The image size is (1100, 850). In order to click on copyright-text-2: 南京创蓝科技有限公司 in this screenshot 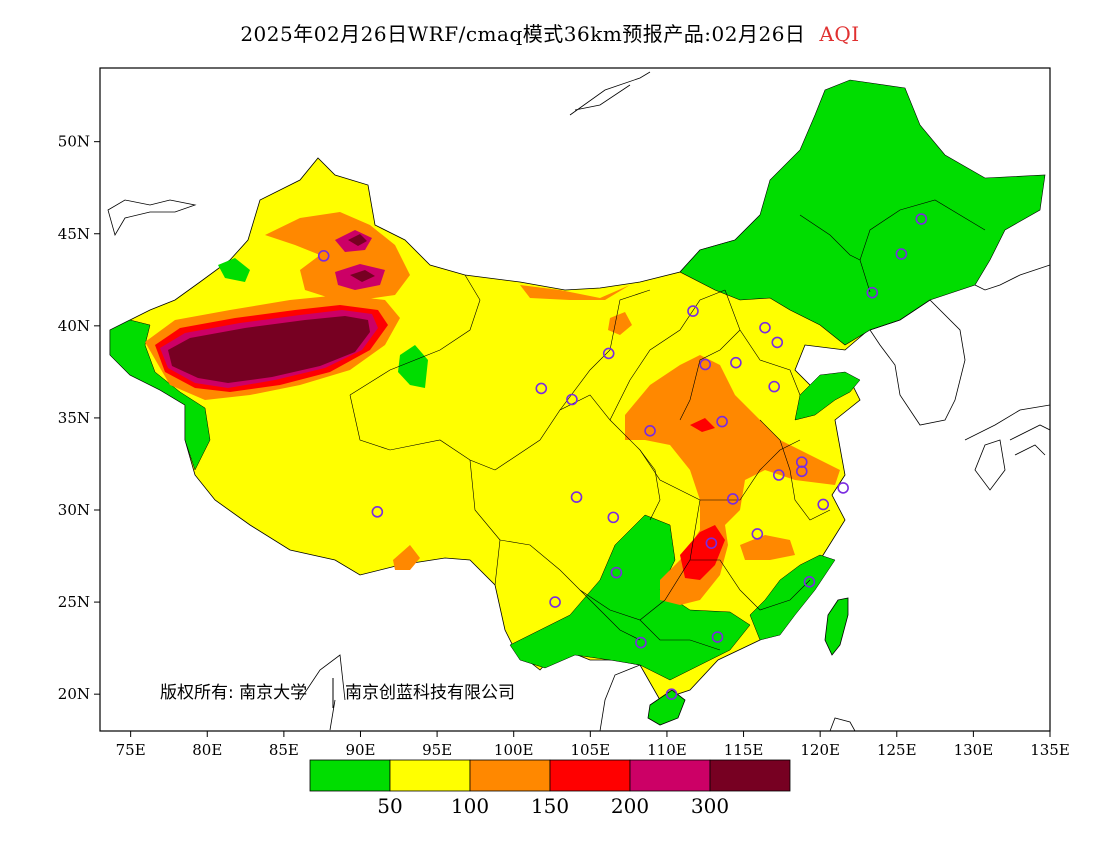, I will do `click(430, 693)`.